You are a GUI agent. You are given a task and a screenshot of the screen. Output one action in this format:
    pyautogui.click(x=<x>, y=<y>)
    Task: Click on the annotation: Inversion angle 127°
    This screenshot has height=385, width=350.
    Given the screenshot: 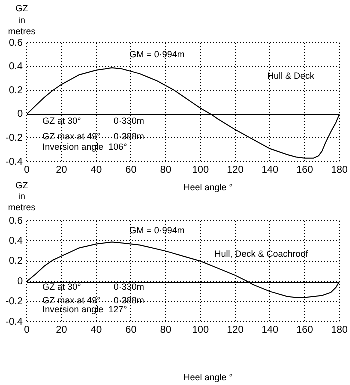 What is the action you would take?
    pyautogui.click(x=85, y=309)
    